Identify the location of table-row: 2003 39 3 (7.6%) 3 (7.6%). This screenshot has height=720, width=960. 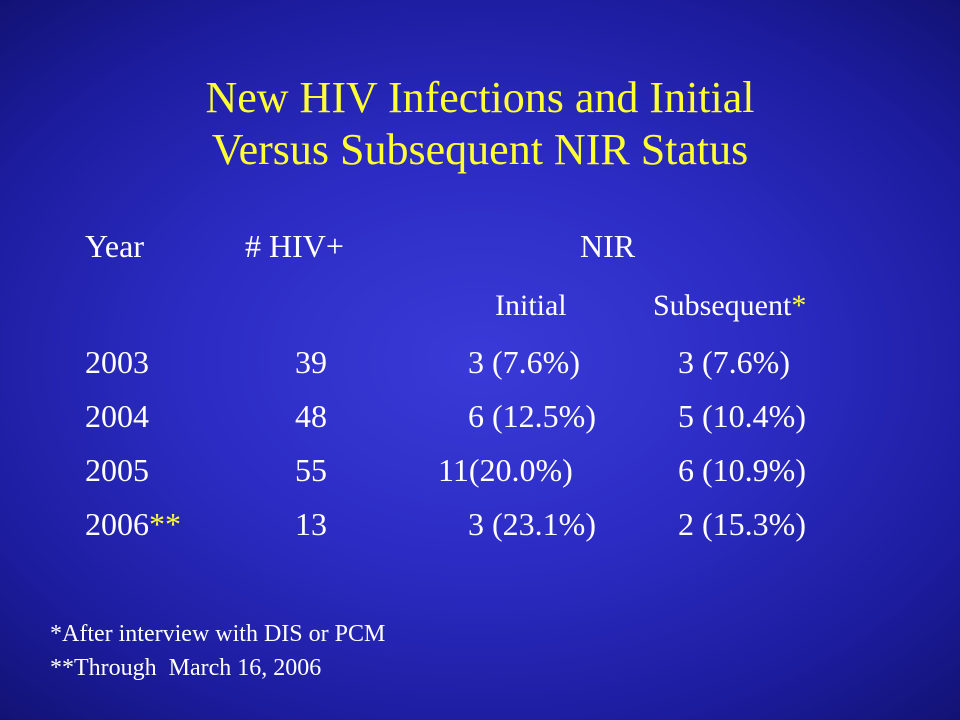
(480, 362).